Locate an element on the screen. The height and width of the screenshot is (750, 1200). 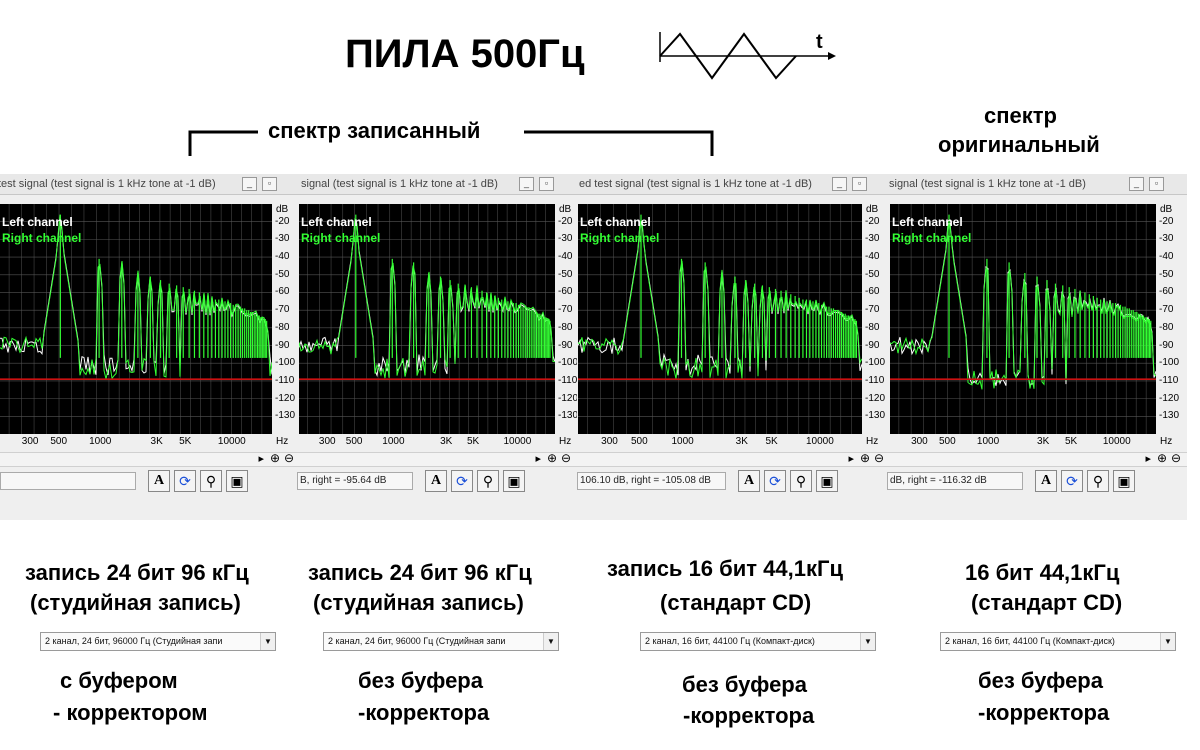
y-tick-label: -60 is located at coordinates (1166, 292).